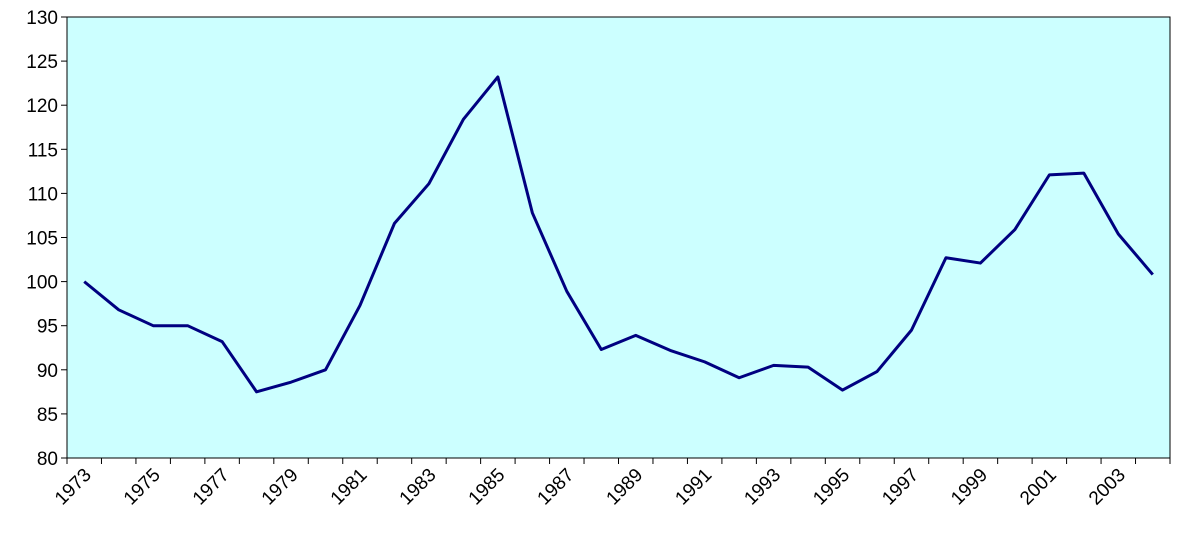 This screenshot has width=1184, height=546. Describe the element at coordinates (625, 487) in the screenshot. I see `x-tick-label: 1989` at that location.